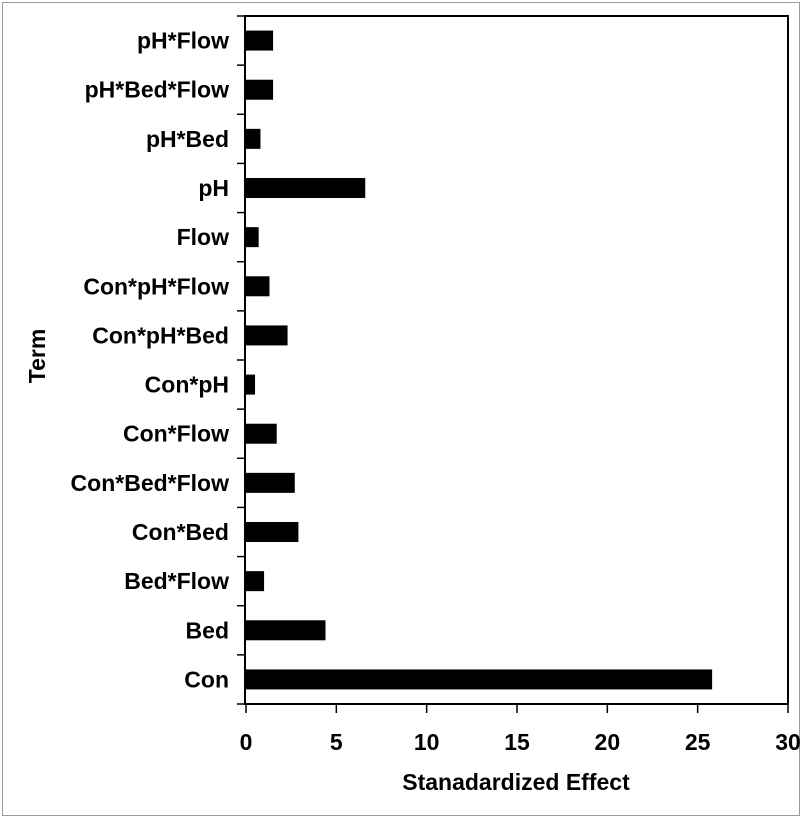 The width and height of the screenshot is (804, 820). What do you see at coordinates (258, 286) in the screenshot?
I see `bar-con-ph-flow` at bounding box center [258, 286].